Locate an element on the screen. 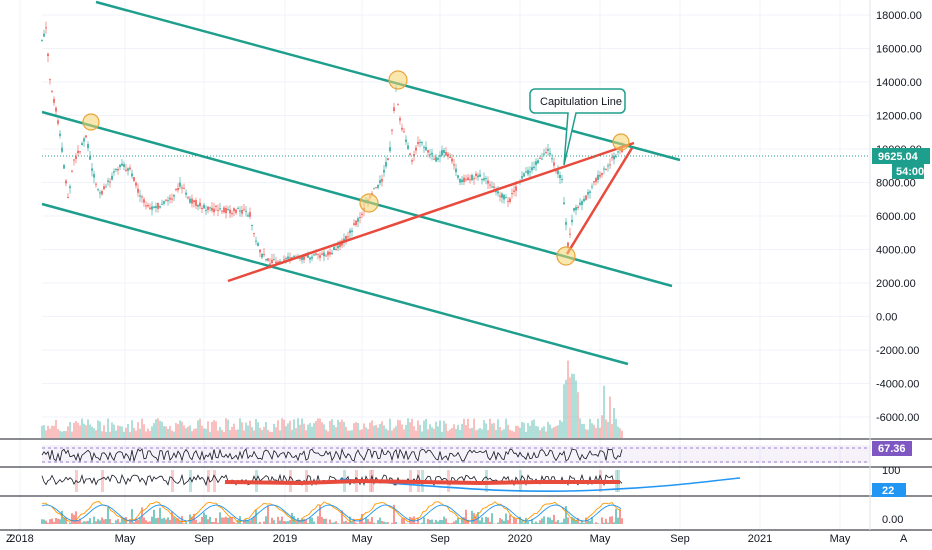 The width and height of the screenshot is (932, 550). indicator-ma-line is located at coordinates (540, 485).